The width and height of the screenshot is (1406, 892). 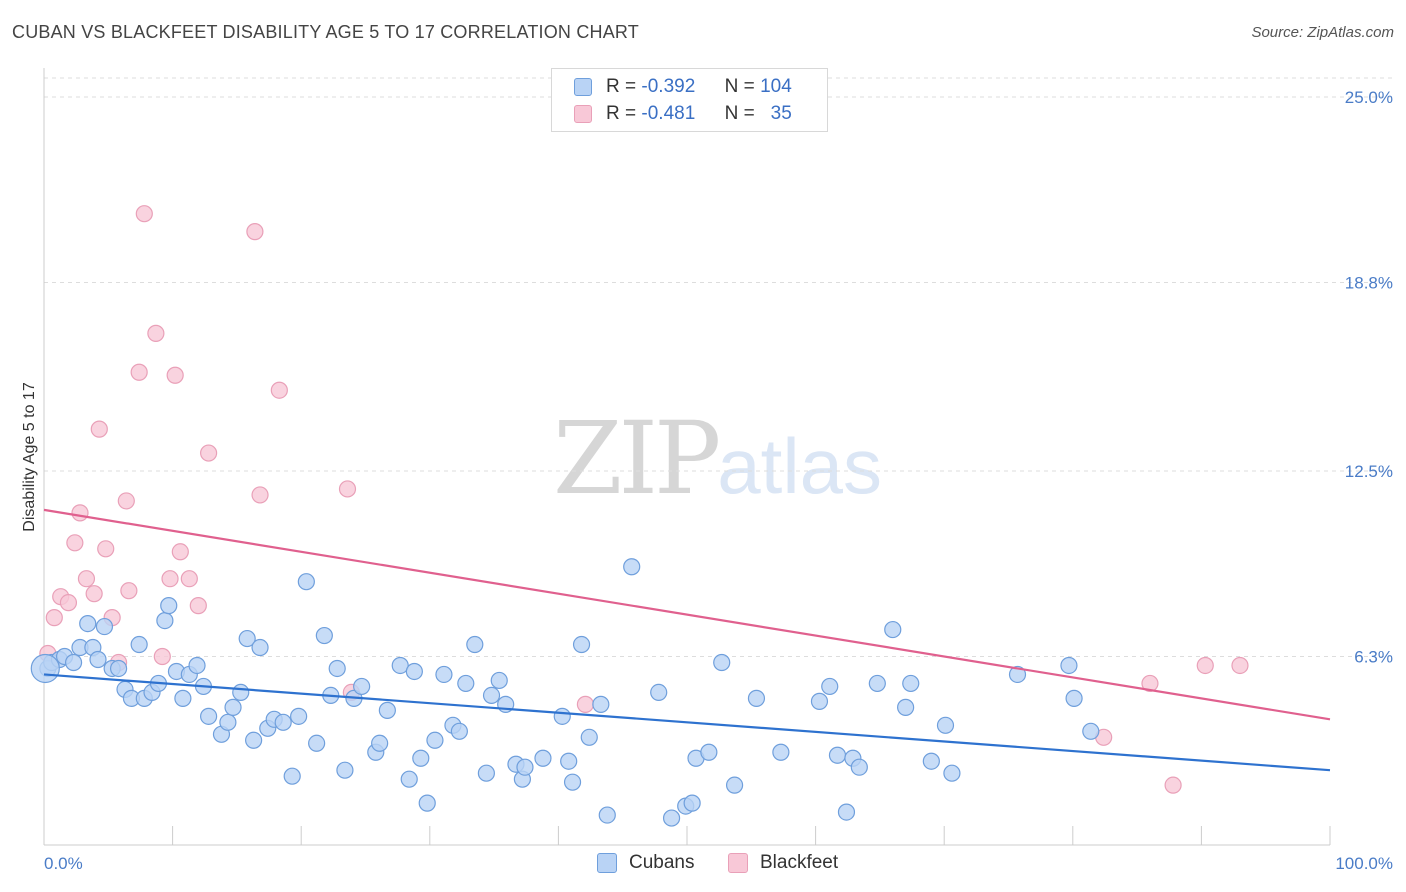 I want to click on cubans-trend-line, so click(x=687, y=722).